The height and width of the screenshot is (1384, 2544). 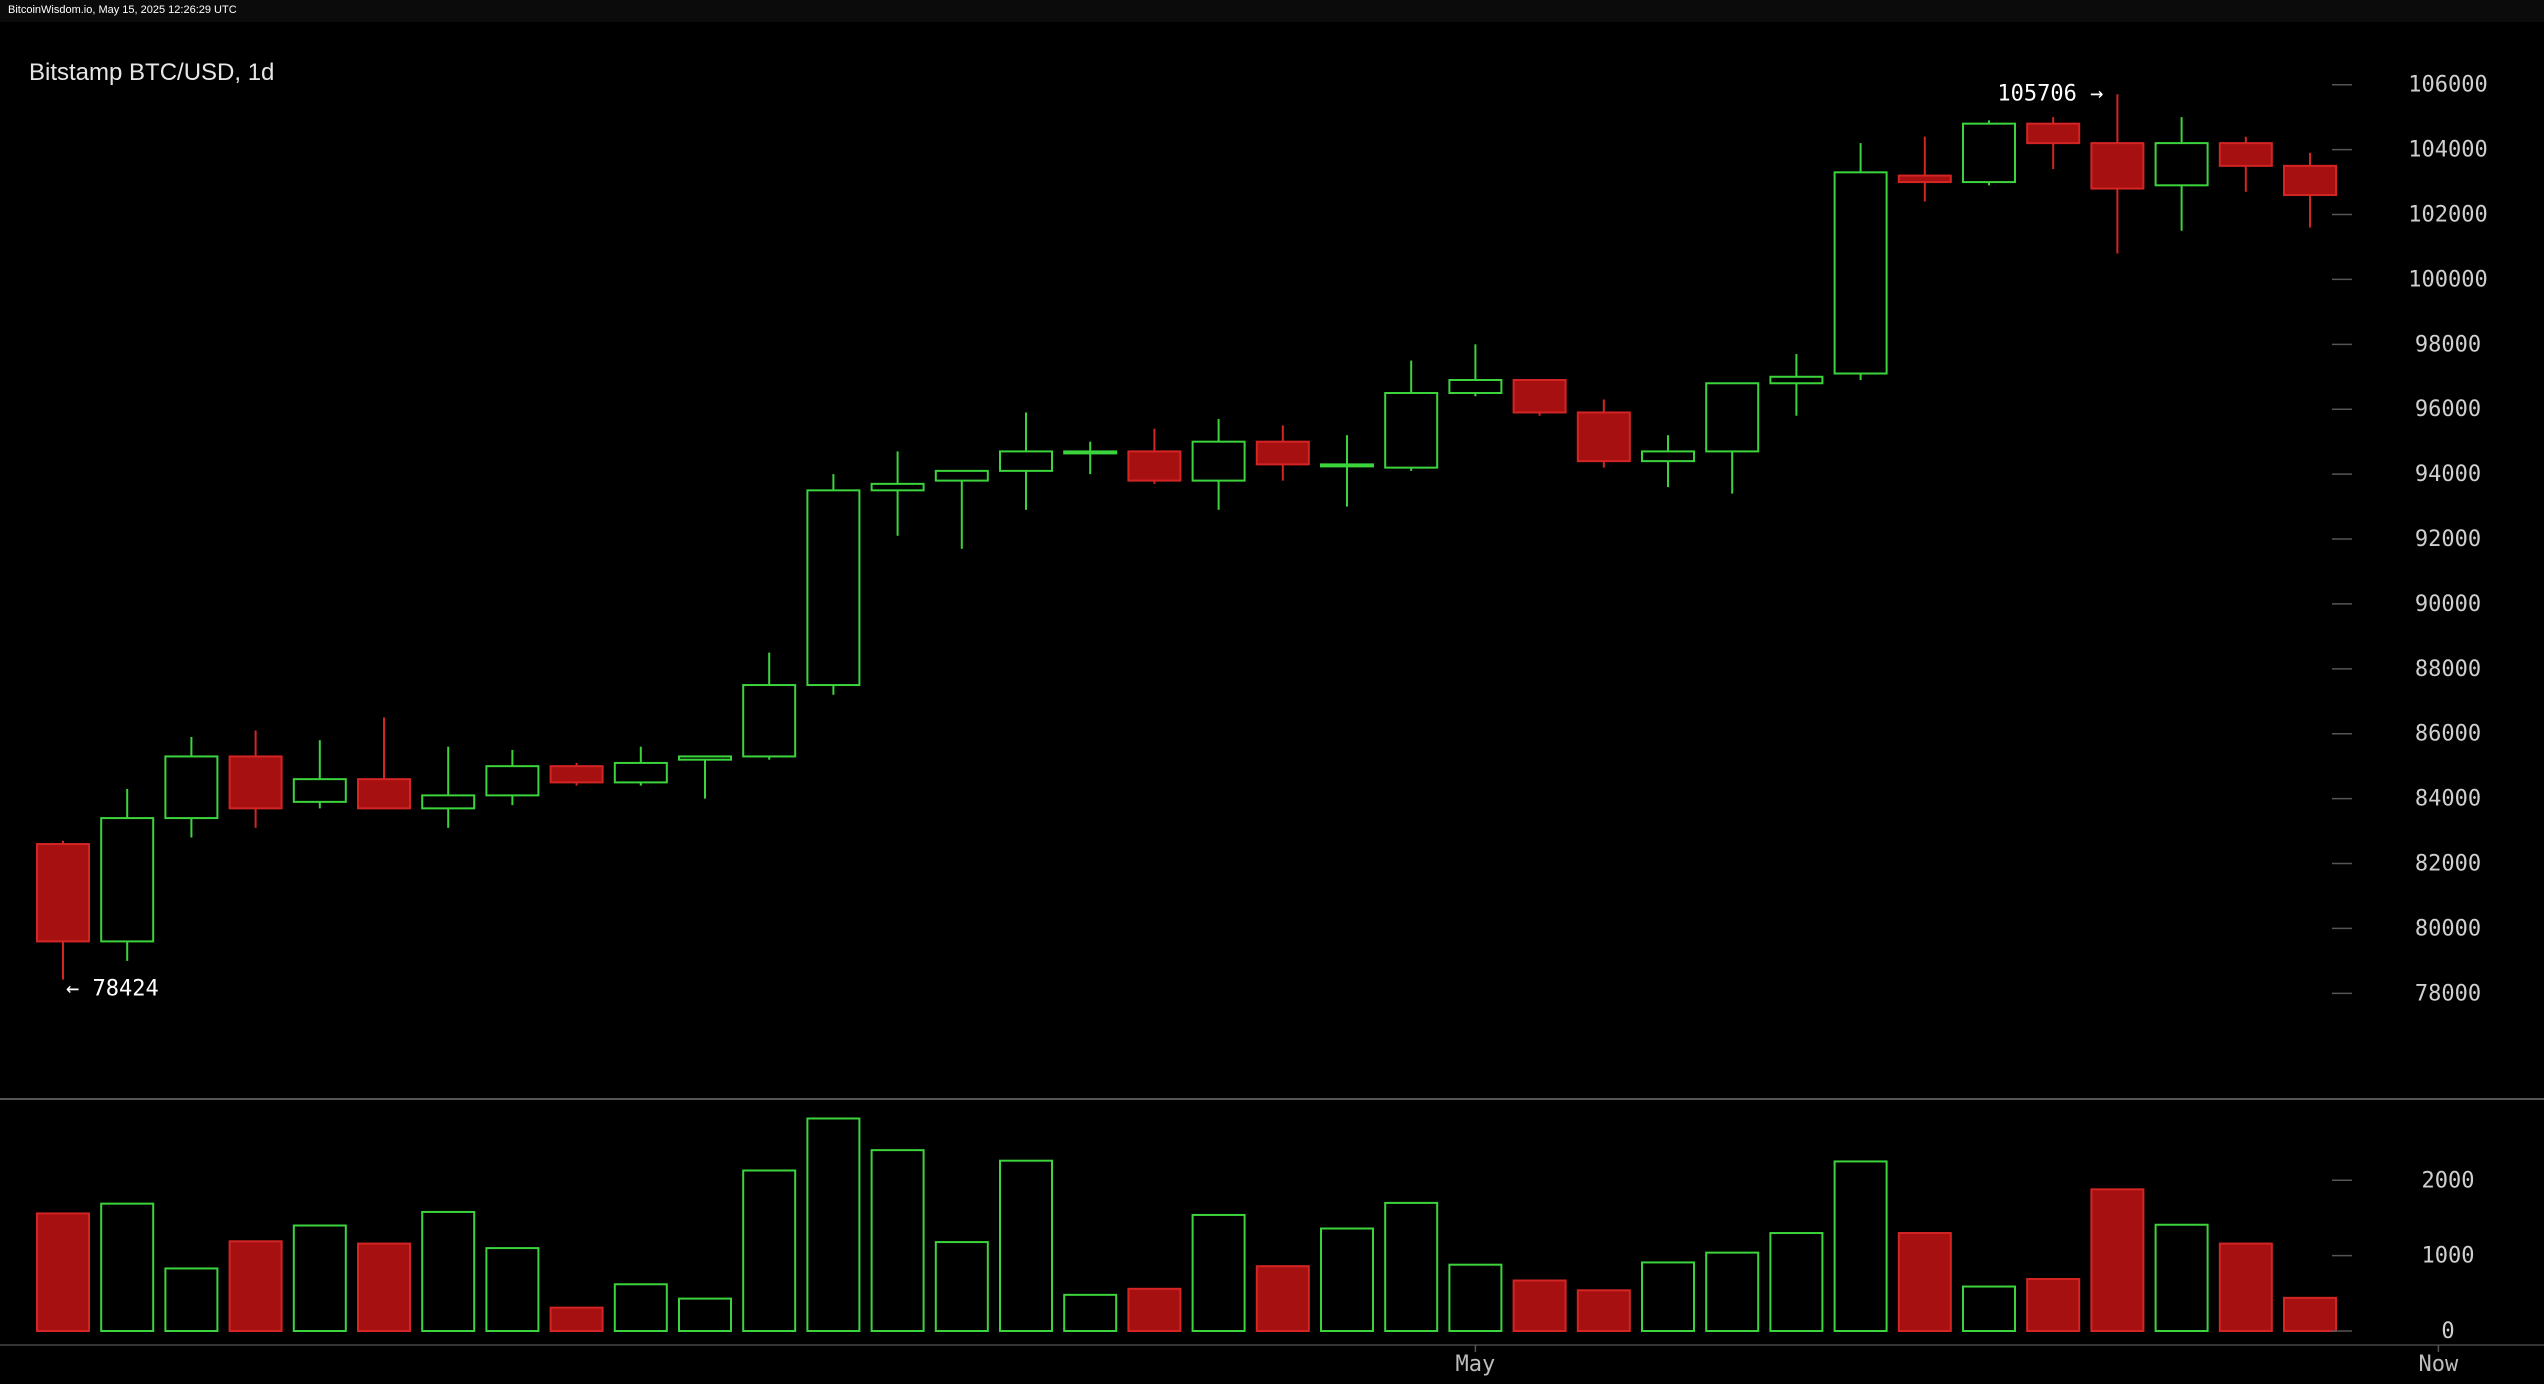 I want to click on price-tick-label: 80000, so click(x=2448, y=928).